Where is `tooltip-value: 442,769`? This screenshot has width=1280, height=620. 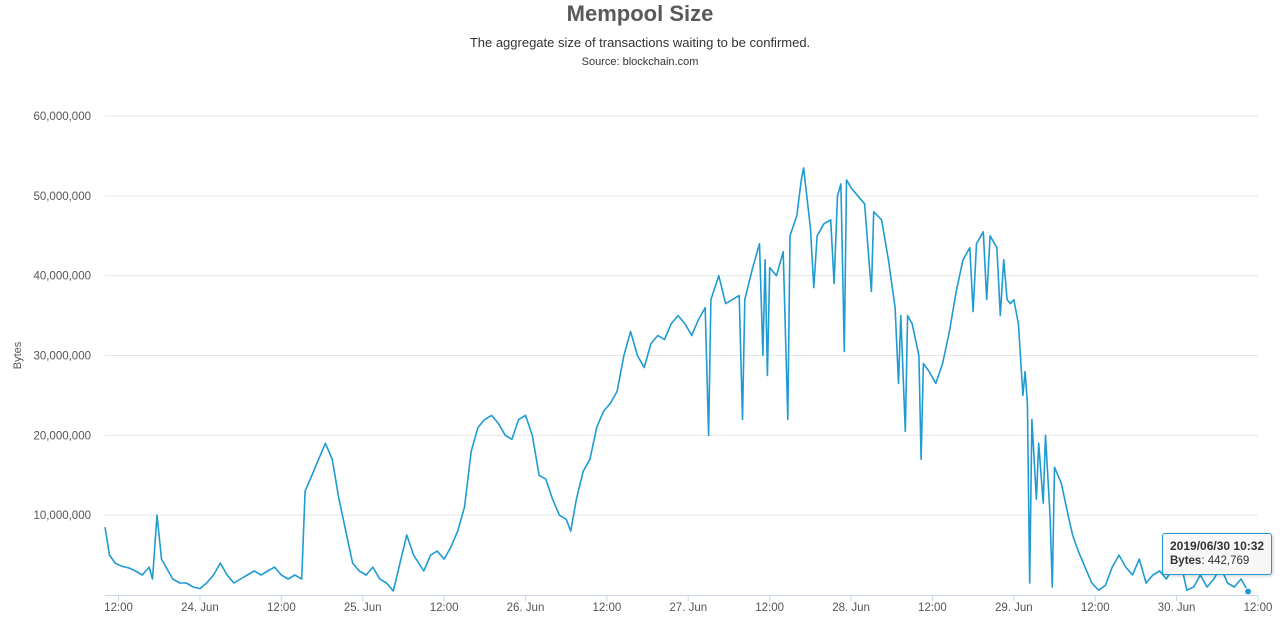
tooltip-value: 442,769 is located at coordinates (1228, 561).